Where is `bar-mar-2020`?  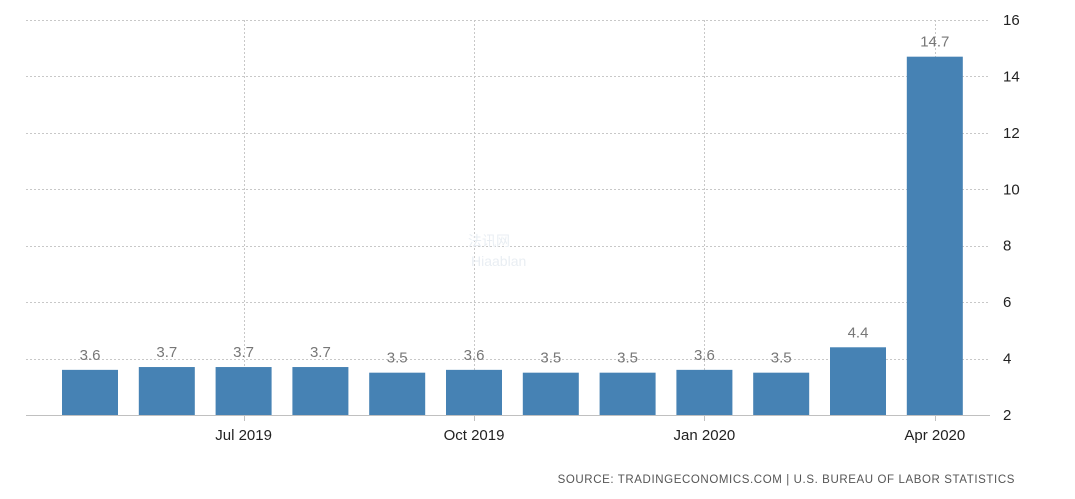 bar-mar-2020 is located at coordinates (858, 381).